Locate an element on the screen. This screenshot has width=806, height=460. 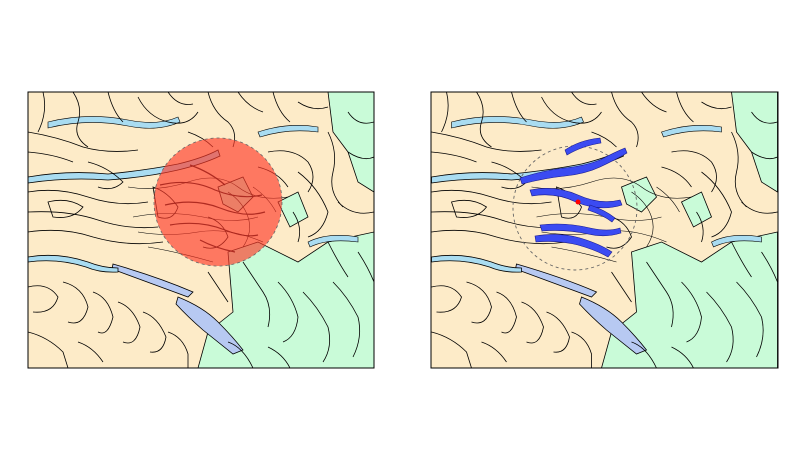
highlighted-streams is located at coordinates (573, 197).